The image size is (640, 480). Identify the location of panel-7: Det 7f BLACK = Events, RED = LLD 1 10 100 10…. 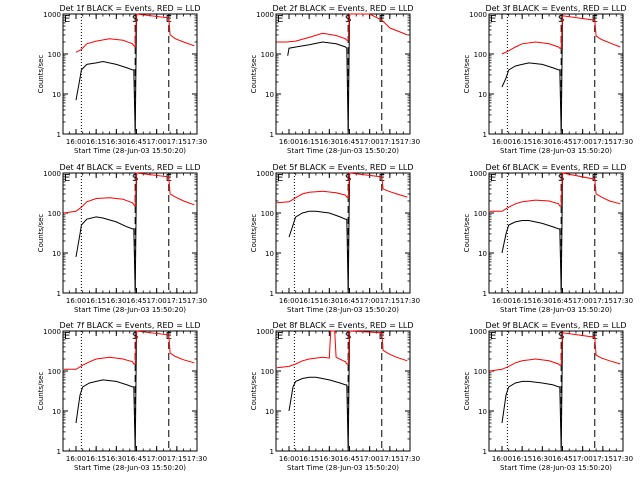
(122, 396).